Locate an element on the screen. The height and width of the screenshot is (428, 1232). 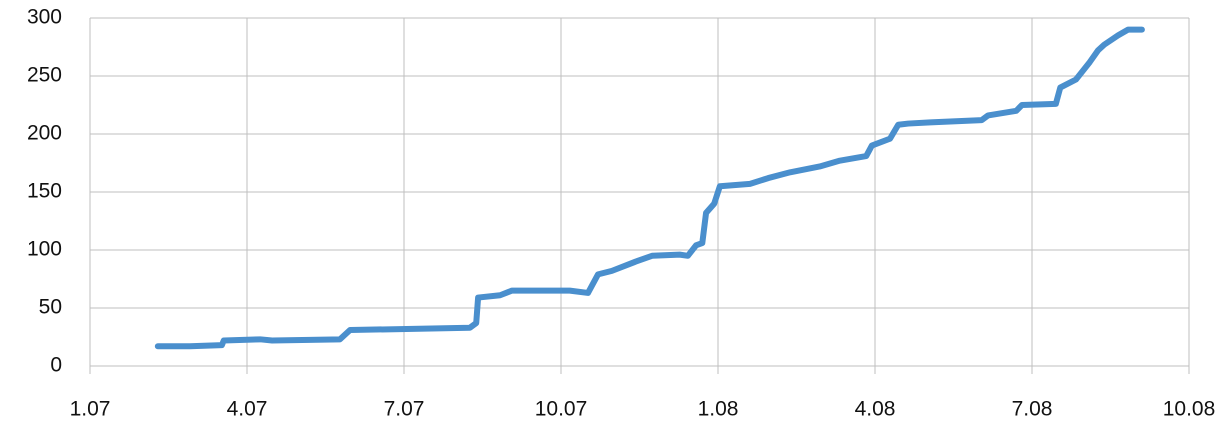
x-tick-label: 10.08 is located at coordinates (1189, 409).